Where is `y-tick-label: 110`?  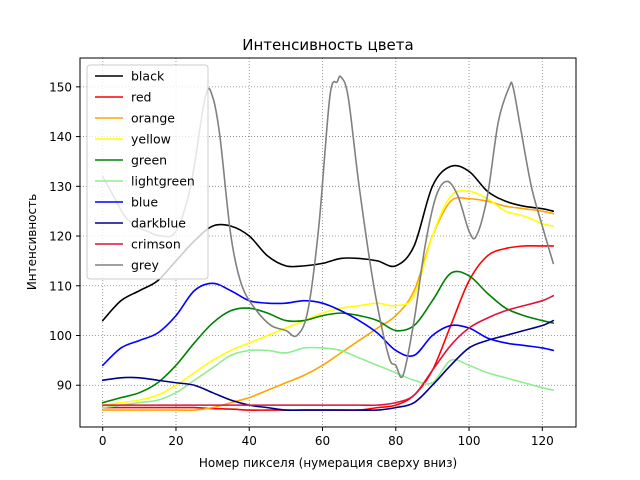
y-tick-label: 110 is located at coordinates (60, 286).